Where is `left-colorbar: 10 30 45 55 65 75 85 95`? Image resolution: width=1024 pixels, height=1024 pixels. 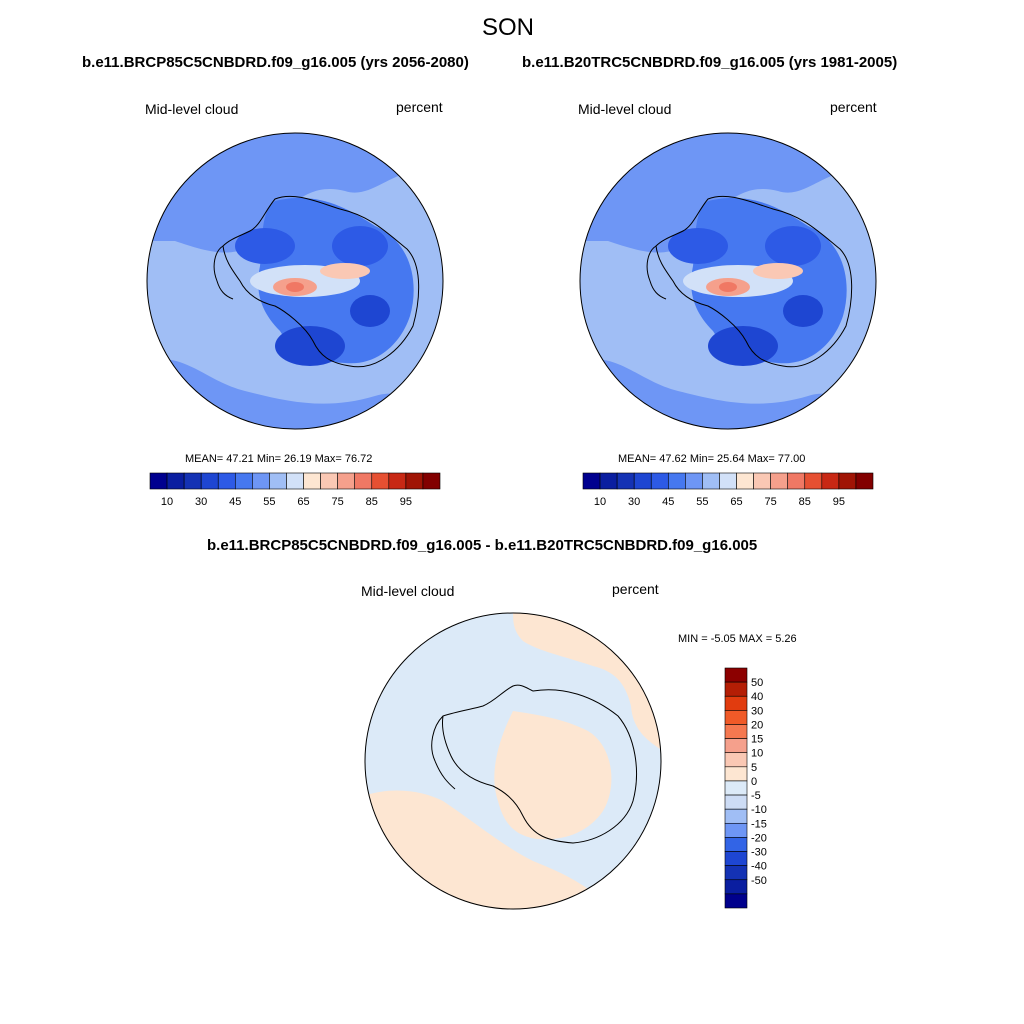
left-colorbar: 10 30 45 55 65 75 85 95 is located at coordinates (295, 490).